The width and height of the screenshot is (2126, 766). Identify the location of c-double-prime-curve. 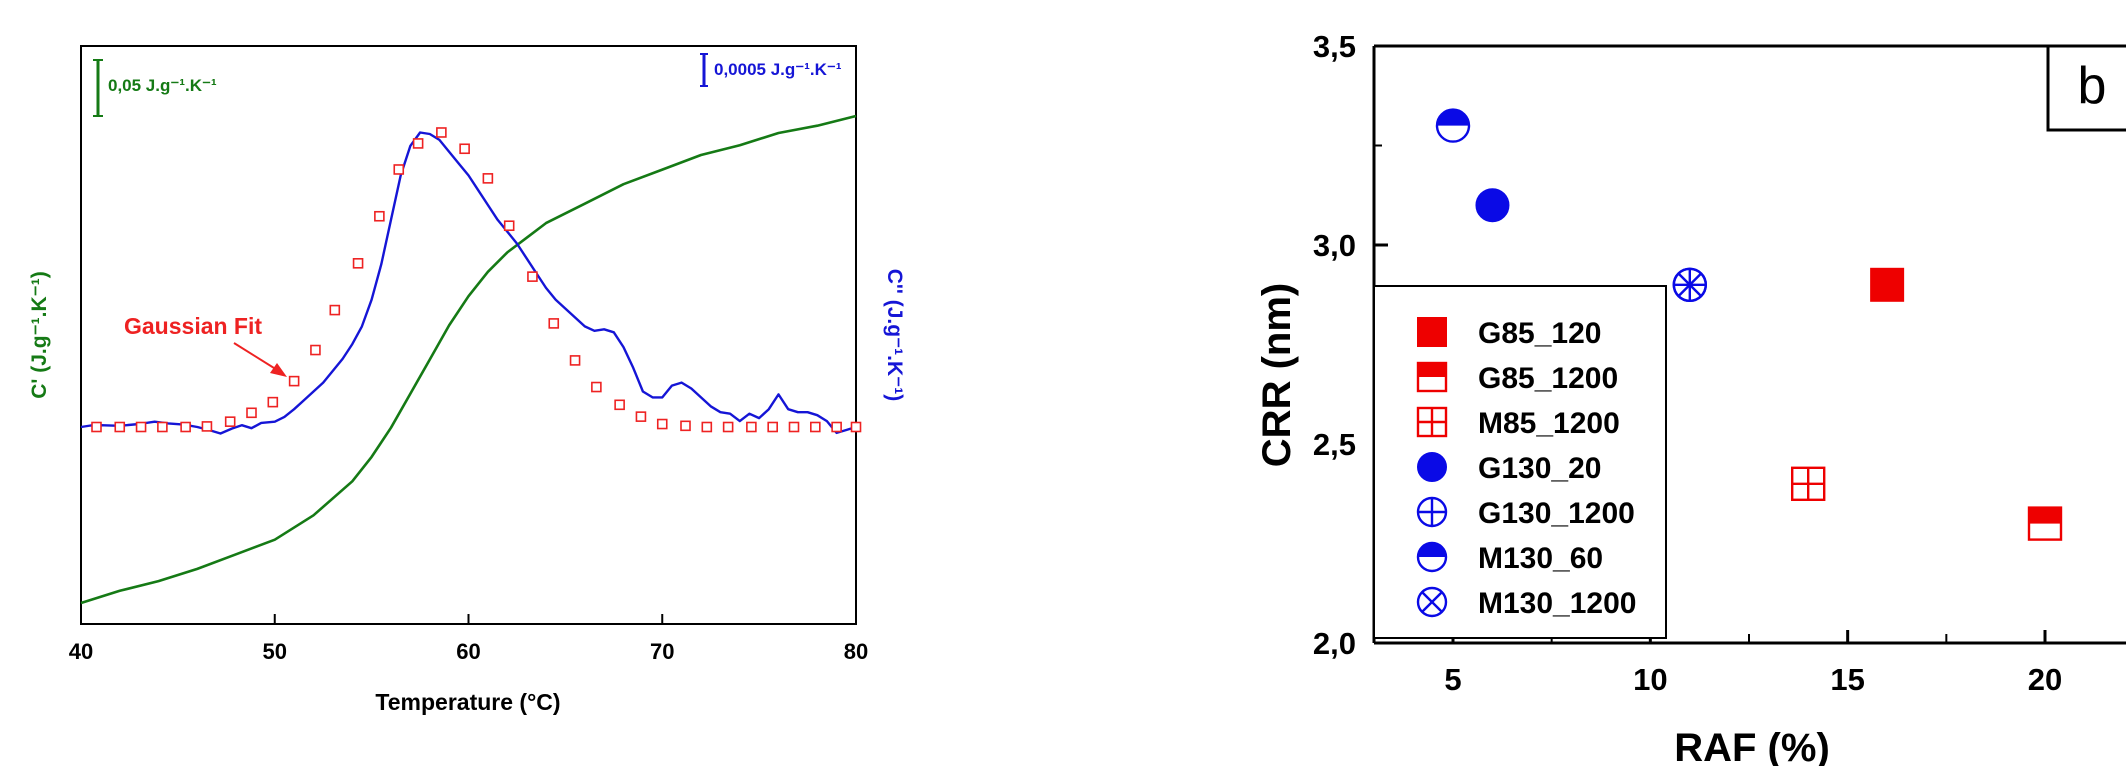
(468, 283).